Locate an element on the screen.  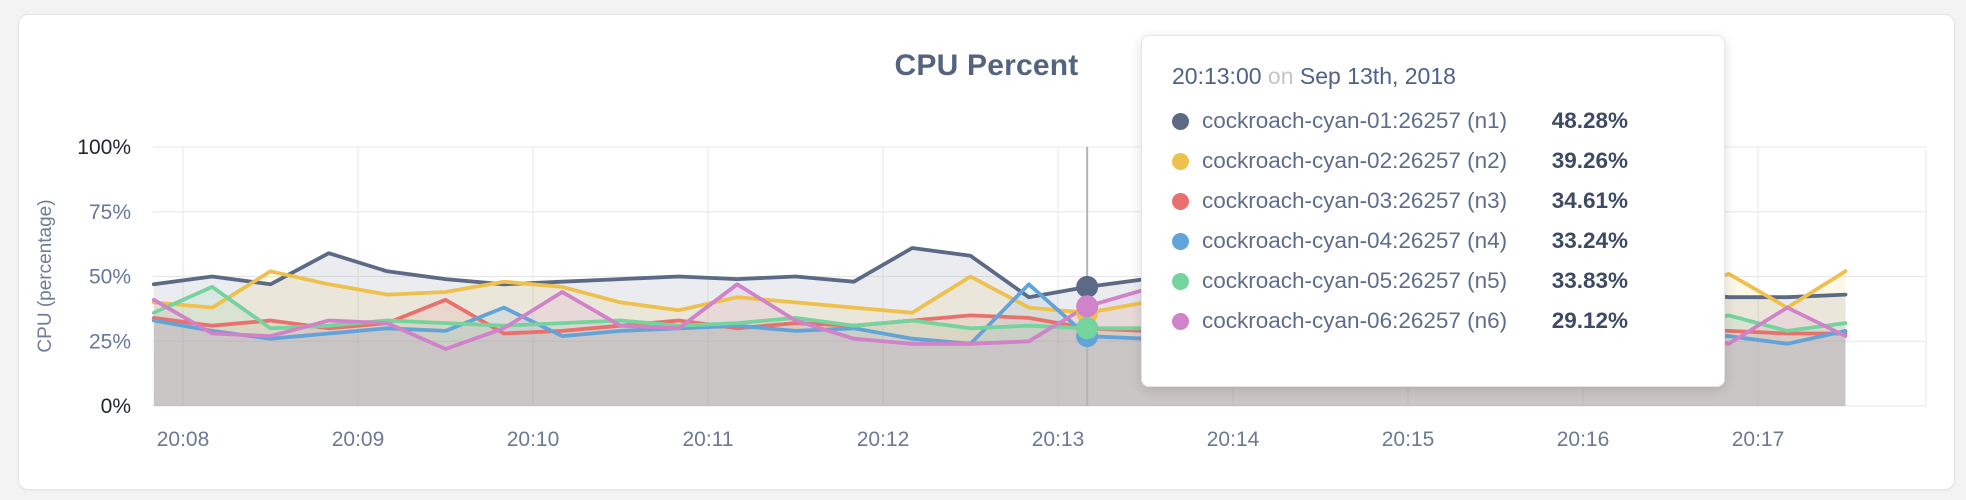
tooltip-series-label: cockroach-cyan-06:26257 (n6) is located at coordinates (1355, 320).